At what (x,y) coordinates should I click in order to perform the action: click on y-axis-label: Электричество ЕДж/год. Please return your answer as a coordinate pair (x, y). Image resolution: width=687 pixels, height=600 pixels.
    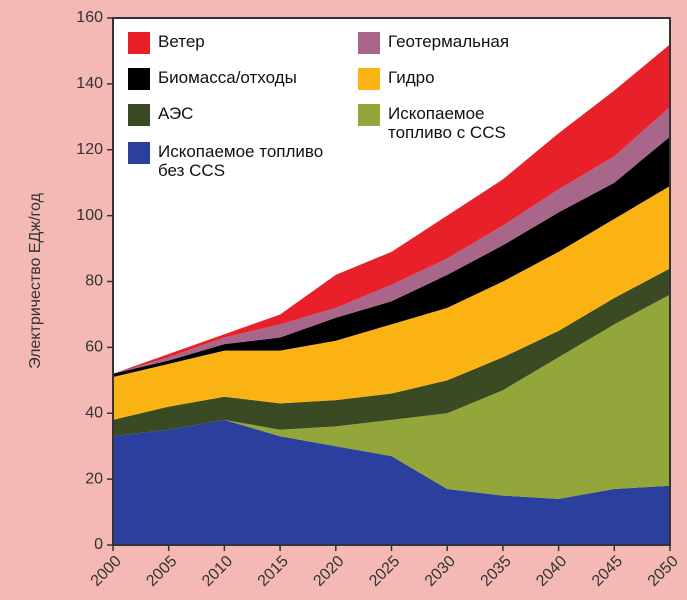
    Looking at the image, I should click on (35, 280).